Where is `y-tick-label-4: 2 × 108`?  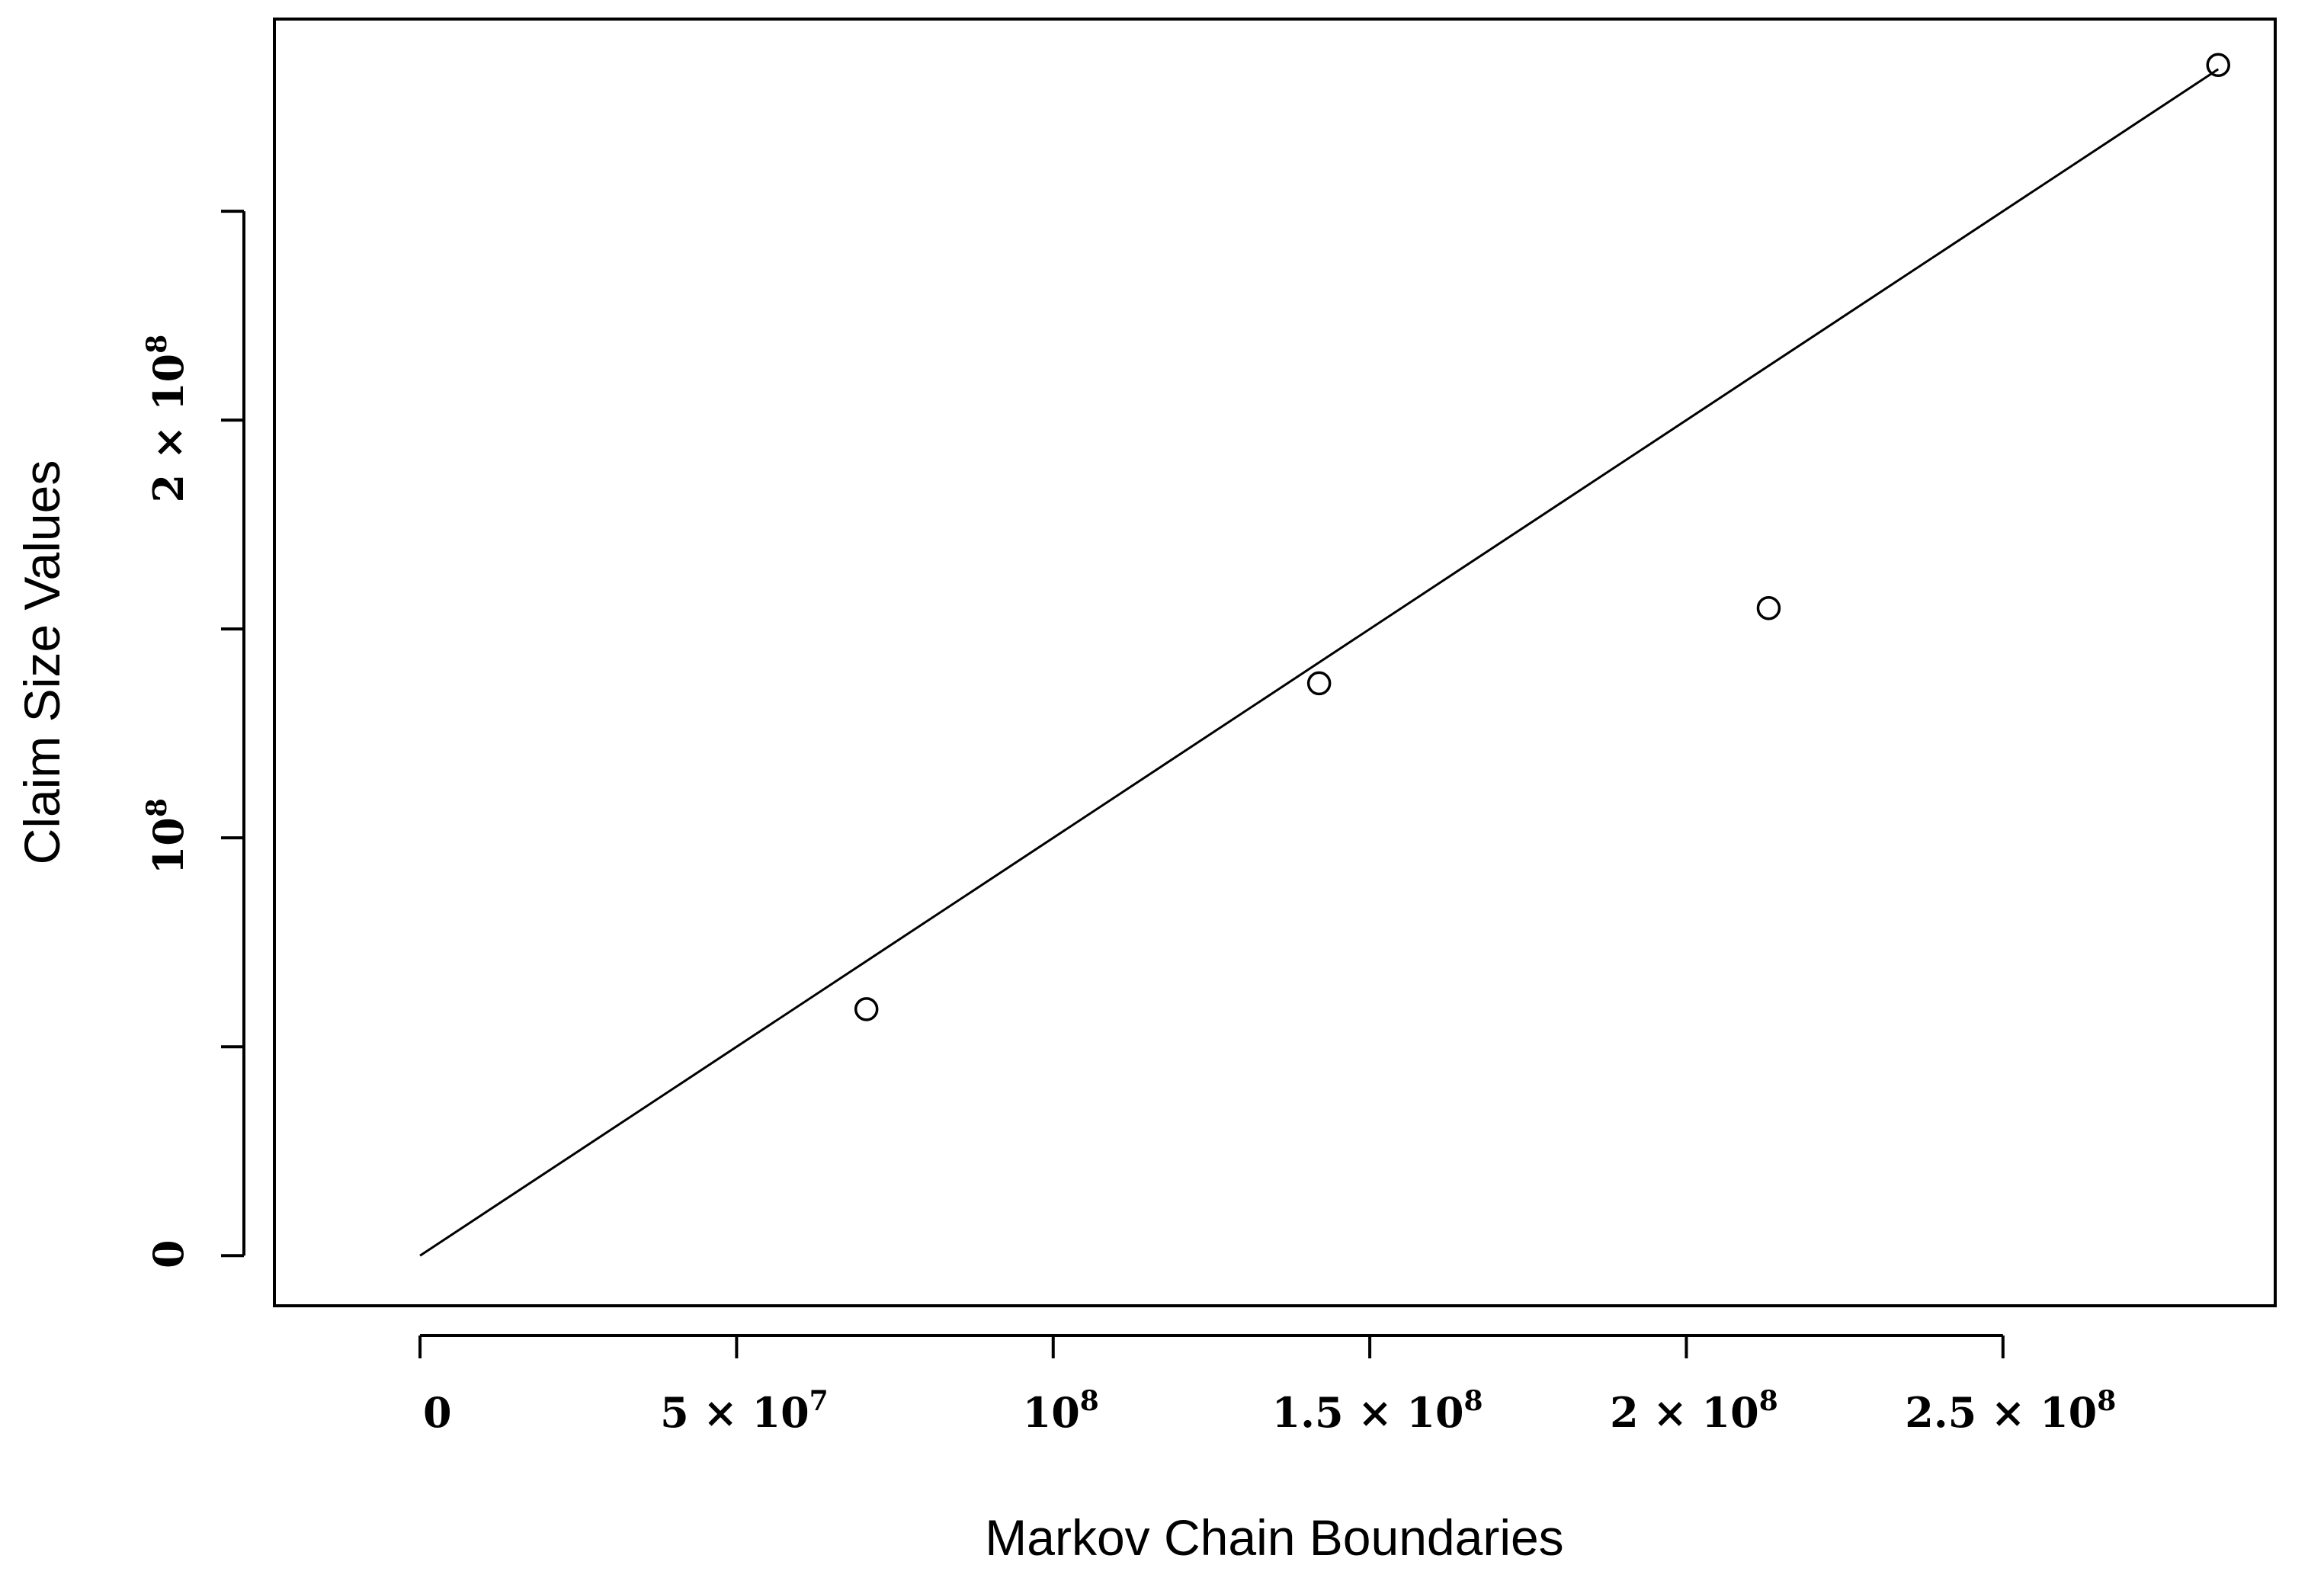 y-tick-label-4: 2 × 108 is located at coordinates (167, 419).